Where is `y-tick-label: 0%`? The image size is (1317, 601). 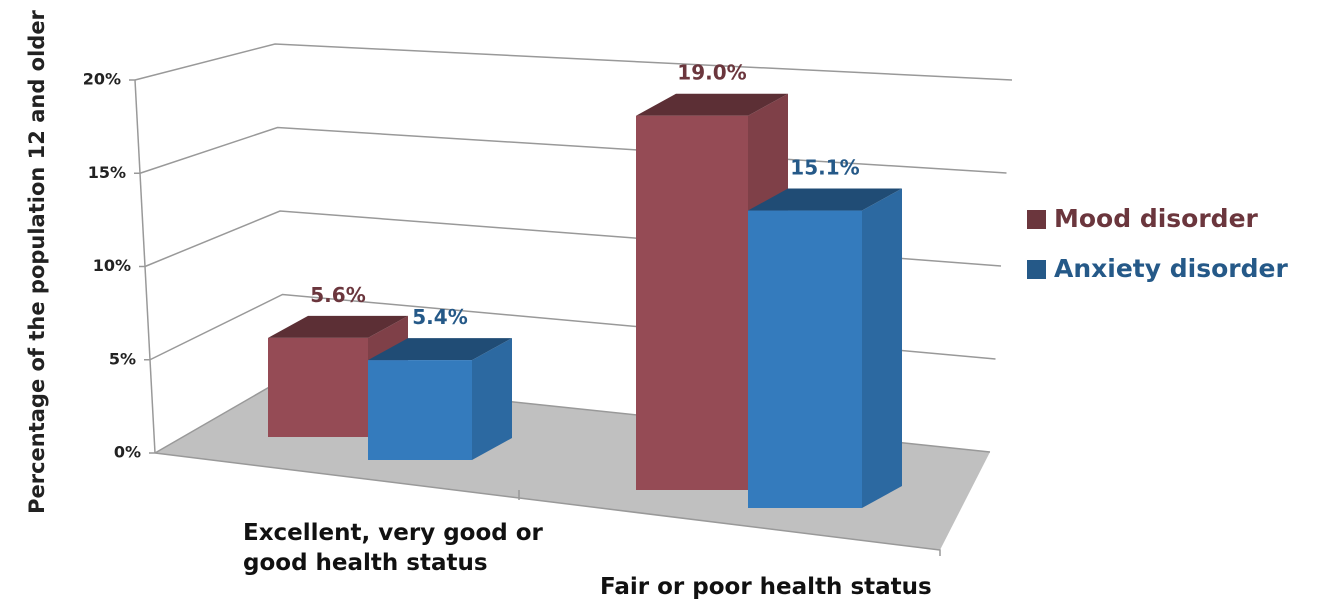
y-tick-label: 0% is located at coordinates (127, 452).